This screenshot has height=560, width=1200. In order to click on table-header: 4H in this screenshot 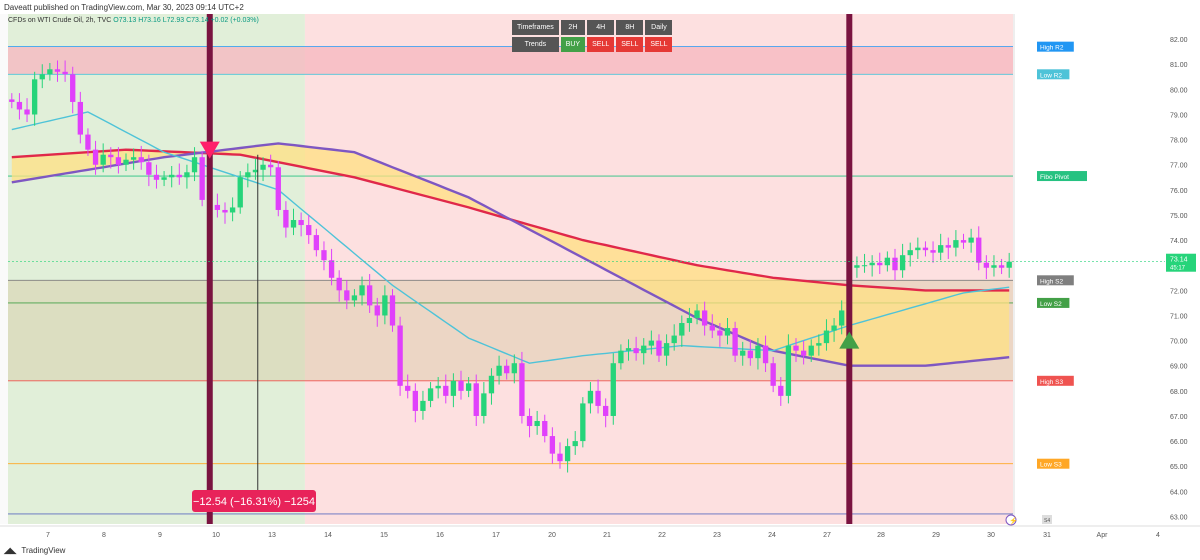, I will do `click(601, 27)`.